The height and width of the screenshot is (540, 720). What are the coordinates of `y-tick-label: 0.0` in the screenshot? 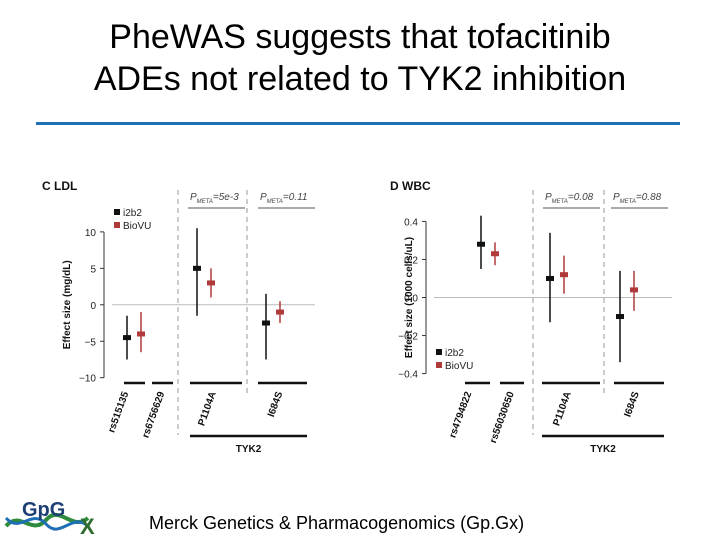 It's located at (411, 299).